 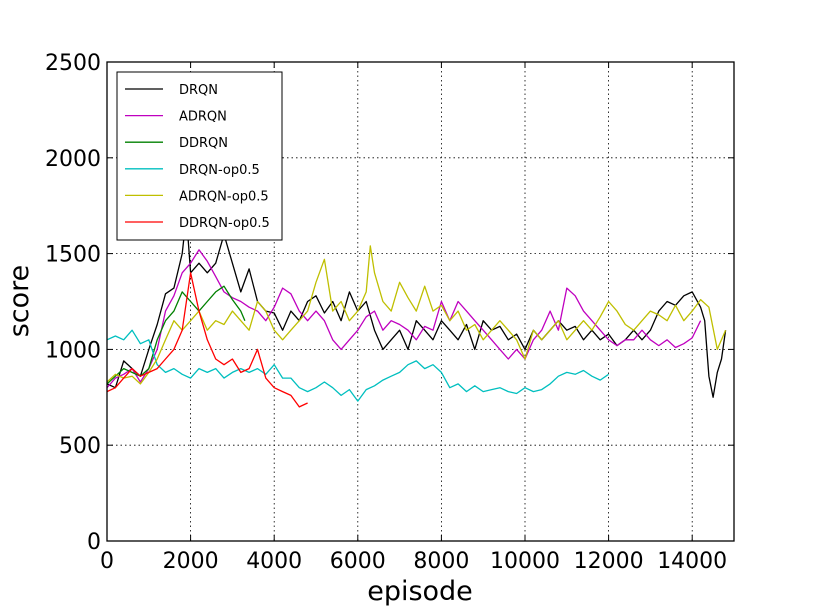 What do you see at coordinates (358, 561) in the screenshot?
I see `x-tick-label: 6000` at bounding box center [358, 561].